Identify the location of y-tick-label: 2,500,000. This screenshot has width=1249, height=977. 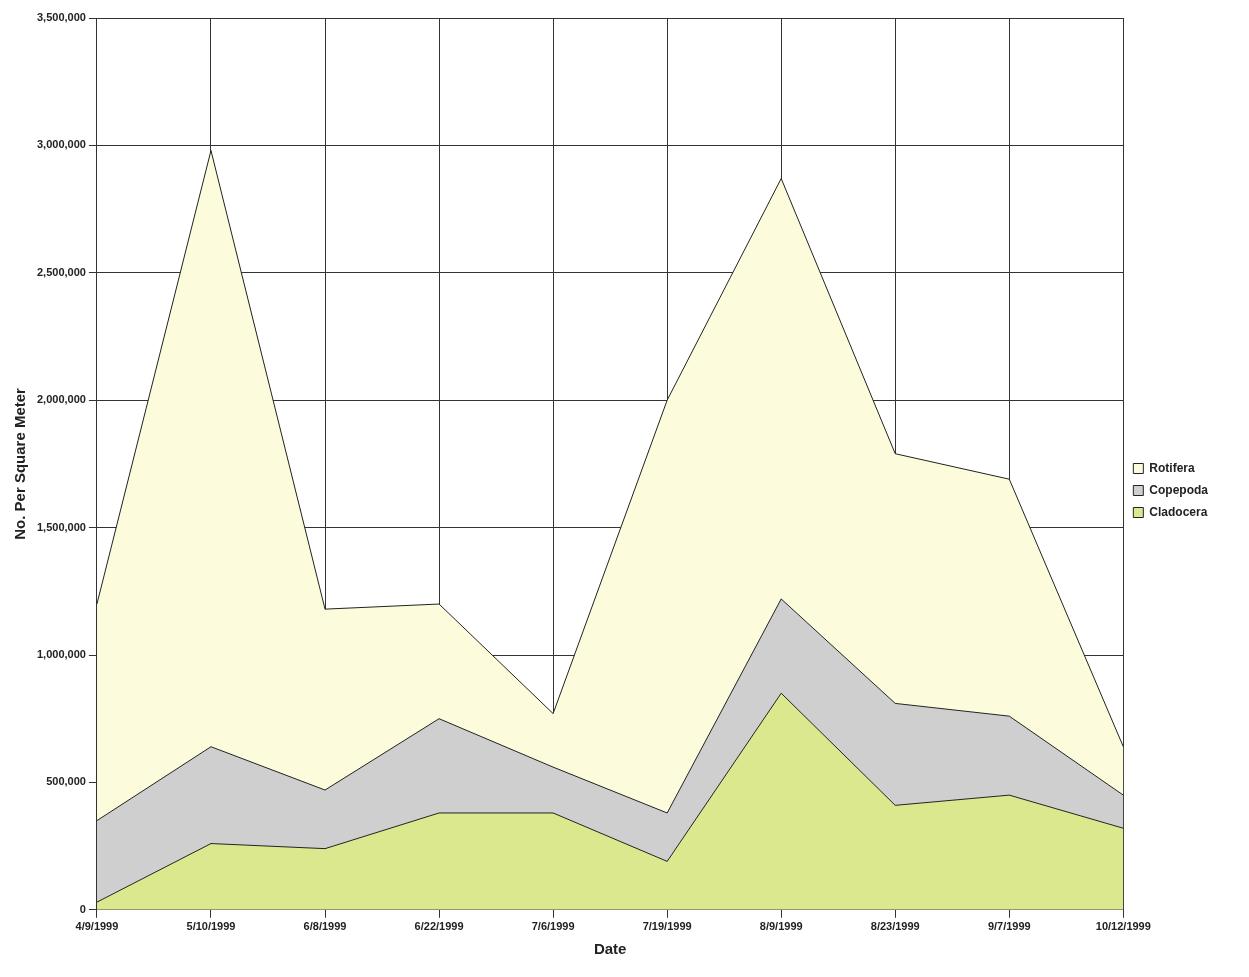
(61, 271).